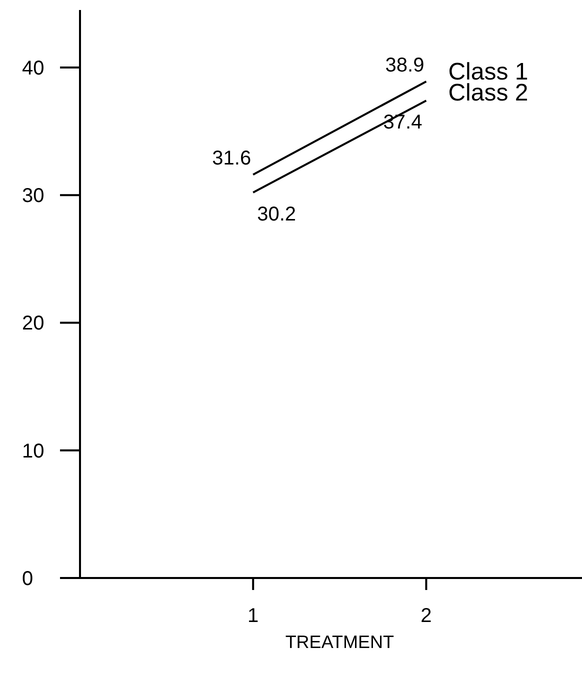 This screenshot has height=687, width=582. What do you see at coordinates (426, 616) in the screenshot?
I see `x-tick-label: 2` at bounding box center [426, 616].